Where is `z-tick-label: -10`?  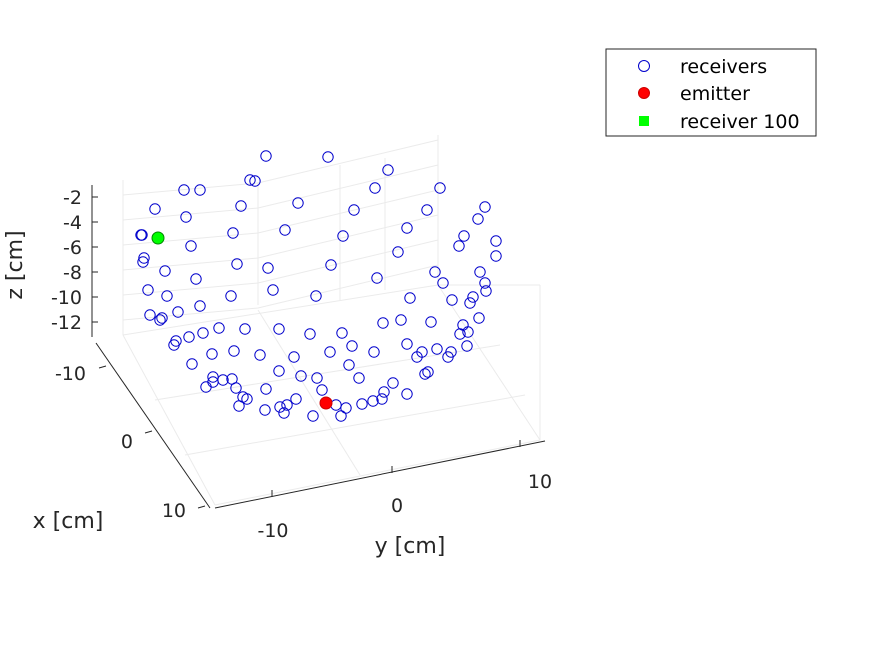
z-tick-label: -10 is located at coordinates (66, 298).